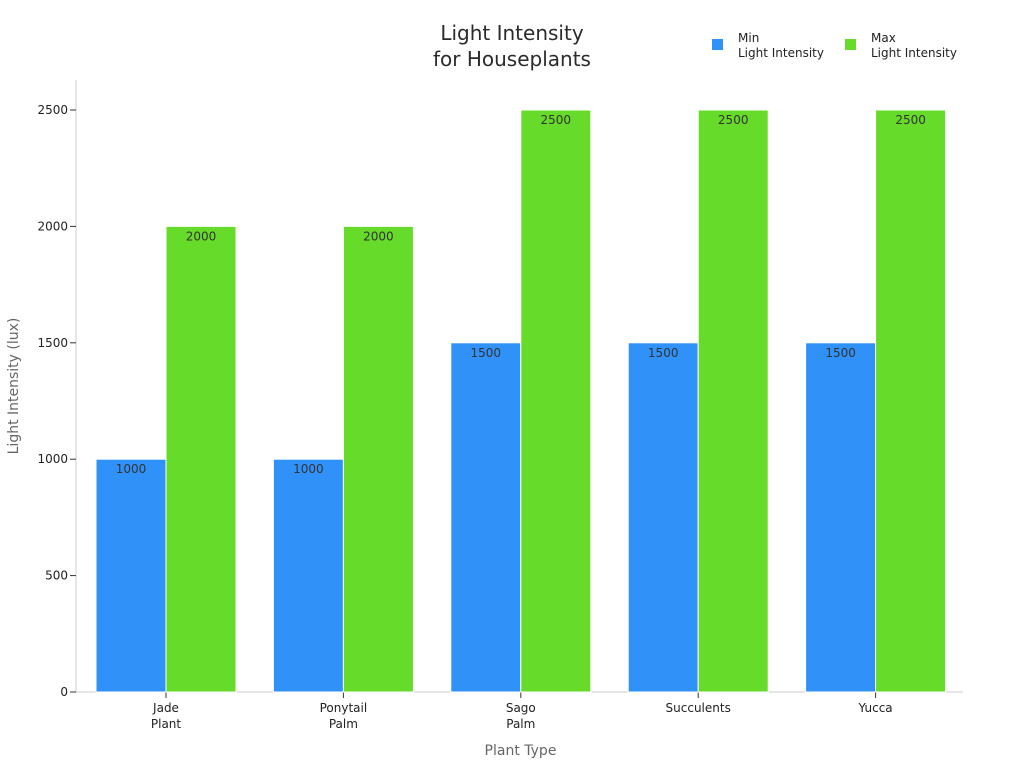 This screenshot has width=1024, height=768. What do you see at coordinates (166, 724) in the screenshot?
I see `x-tick-label: Plant` at bounding box center [166, 724].